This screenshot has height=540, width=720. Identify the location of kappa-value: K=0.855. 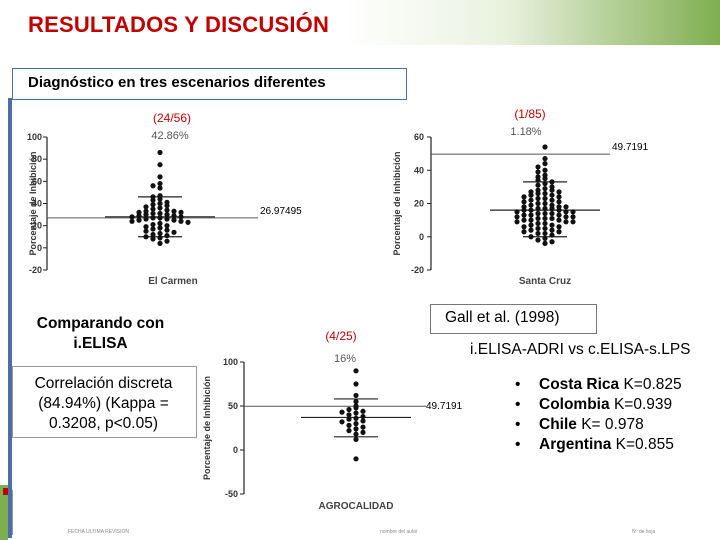
(644, 444).